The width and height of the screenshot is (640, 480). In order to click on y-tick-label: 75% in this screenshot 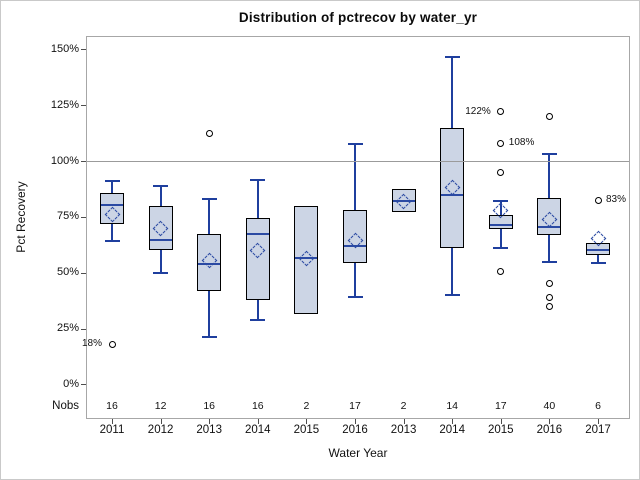, I will do `click(67, 216)`.